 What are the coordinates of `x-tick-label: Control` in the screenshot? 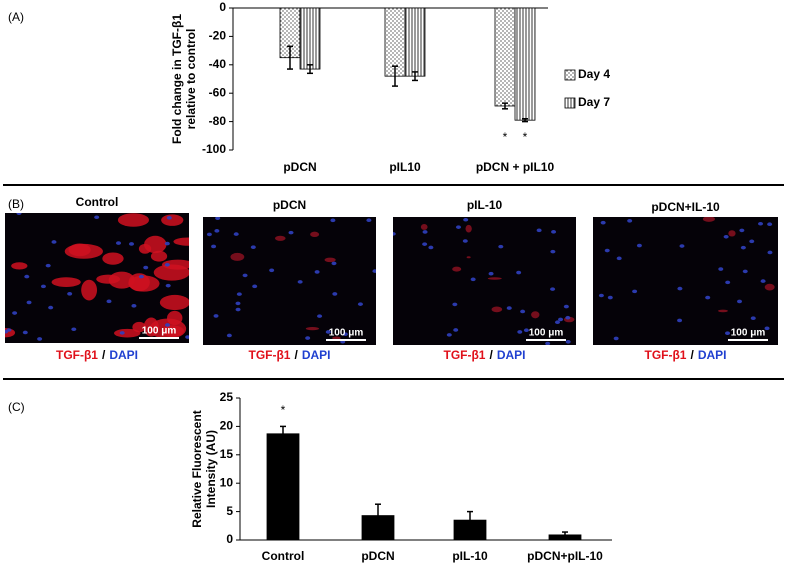 It's located at (283, 556).